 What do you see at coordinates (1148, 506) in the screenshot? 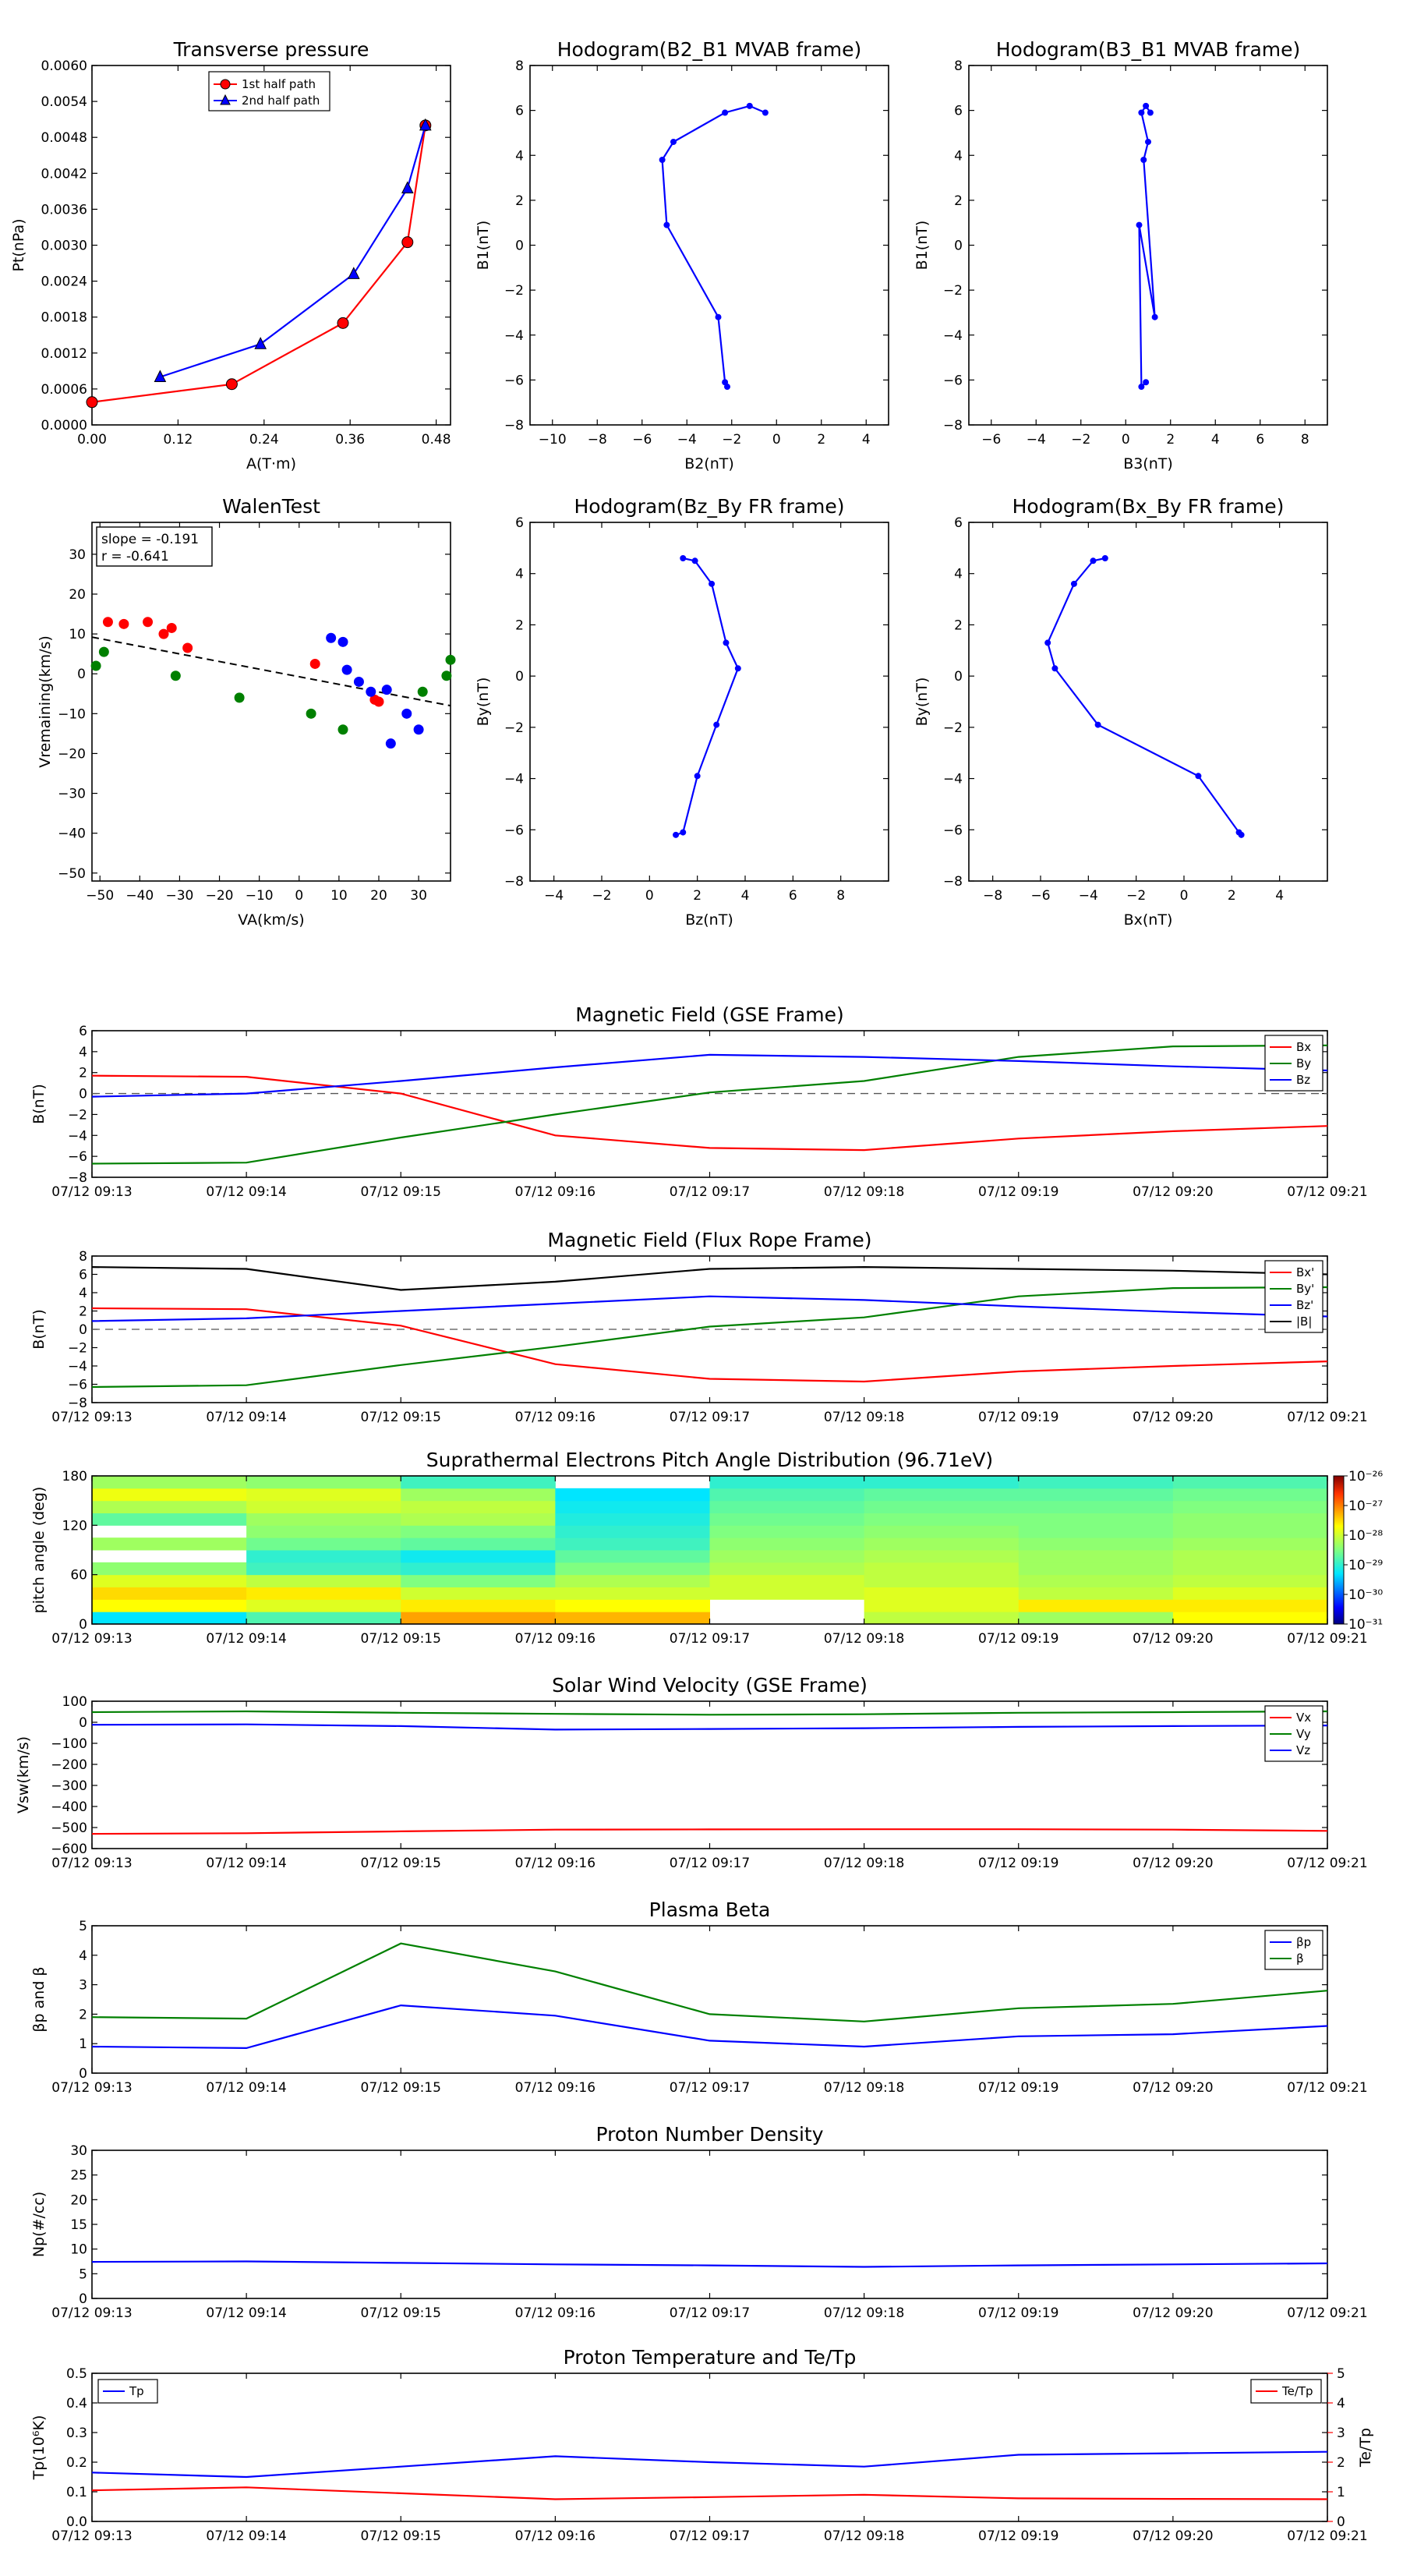
I see `chart-title: Hodogram(Bx_By FR frame)` at bounding box center [1148, 506].